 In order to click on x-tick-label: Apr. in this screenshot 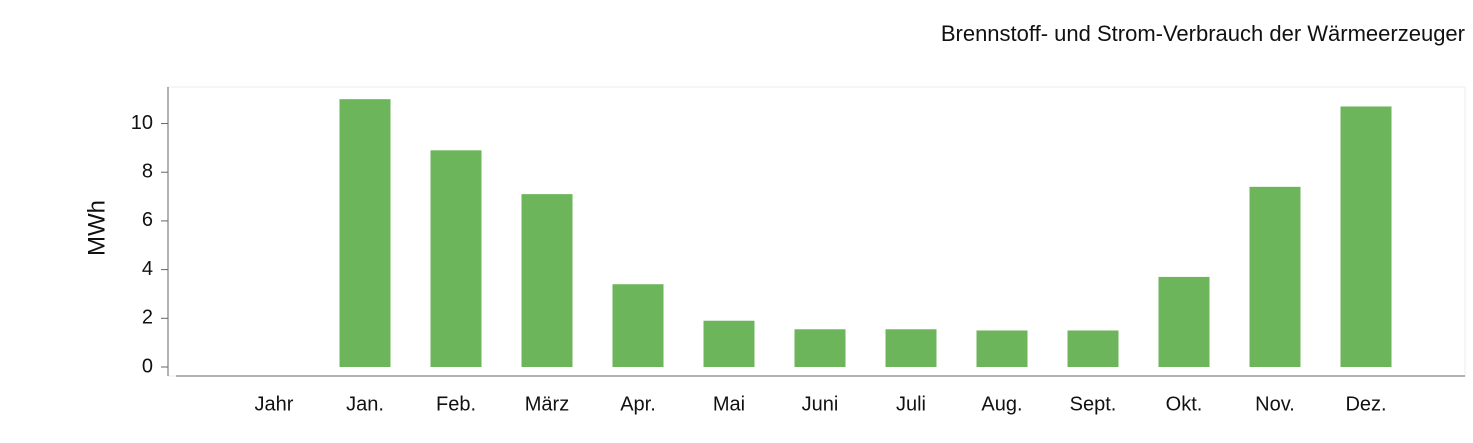, I will do `click(638, 404)`.